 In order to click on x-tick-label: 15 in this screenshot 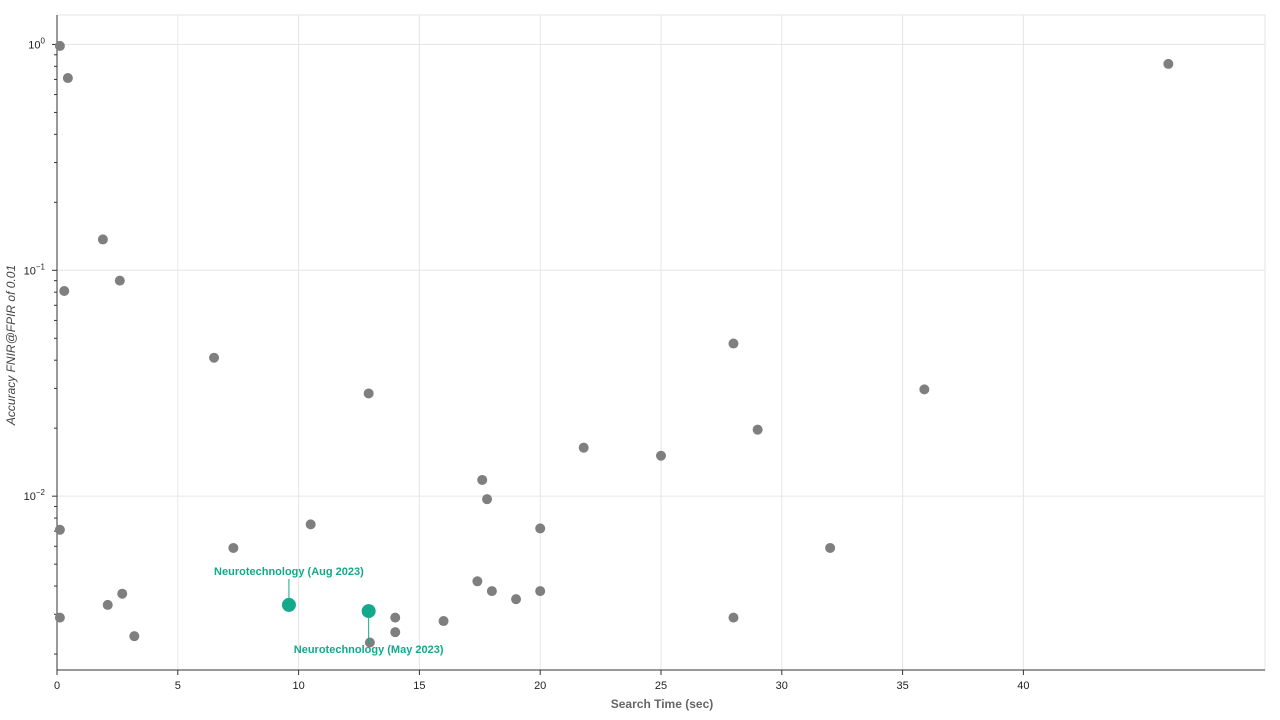, I will do `click(419, 686)`.